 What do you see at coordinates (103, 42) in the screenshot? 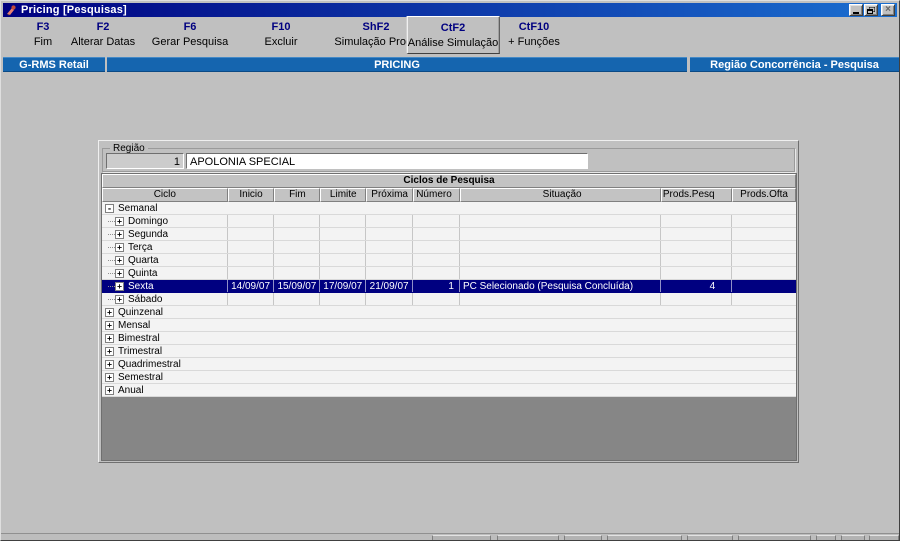
I see `toolbar-label: Alterar Datas` at bounding box center [103, 42].